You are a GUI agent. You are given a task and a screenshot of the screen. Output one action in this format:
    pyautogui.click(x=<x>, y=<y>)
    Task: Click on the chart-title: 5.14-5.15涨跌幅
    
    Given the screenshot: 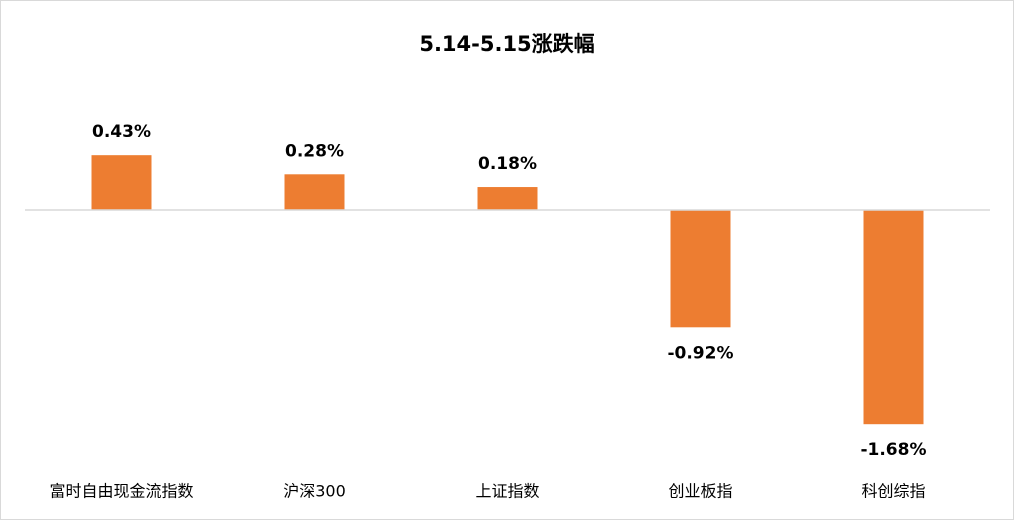 What is the action you would take?
    pyautogui.click(x=506, y=44)
    